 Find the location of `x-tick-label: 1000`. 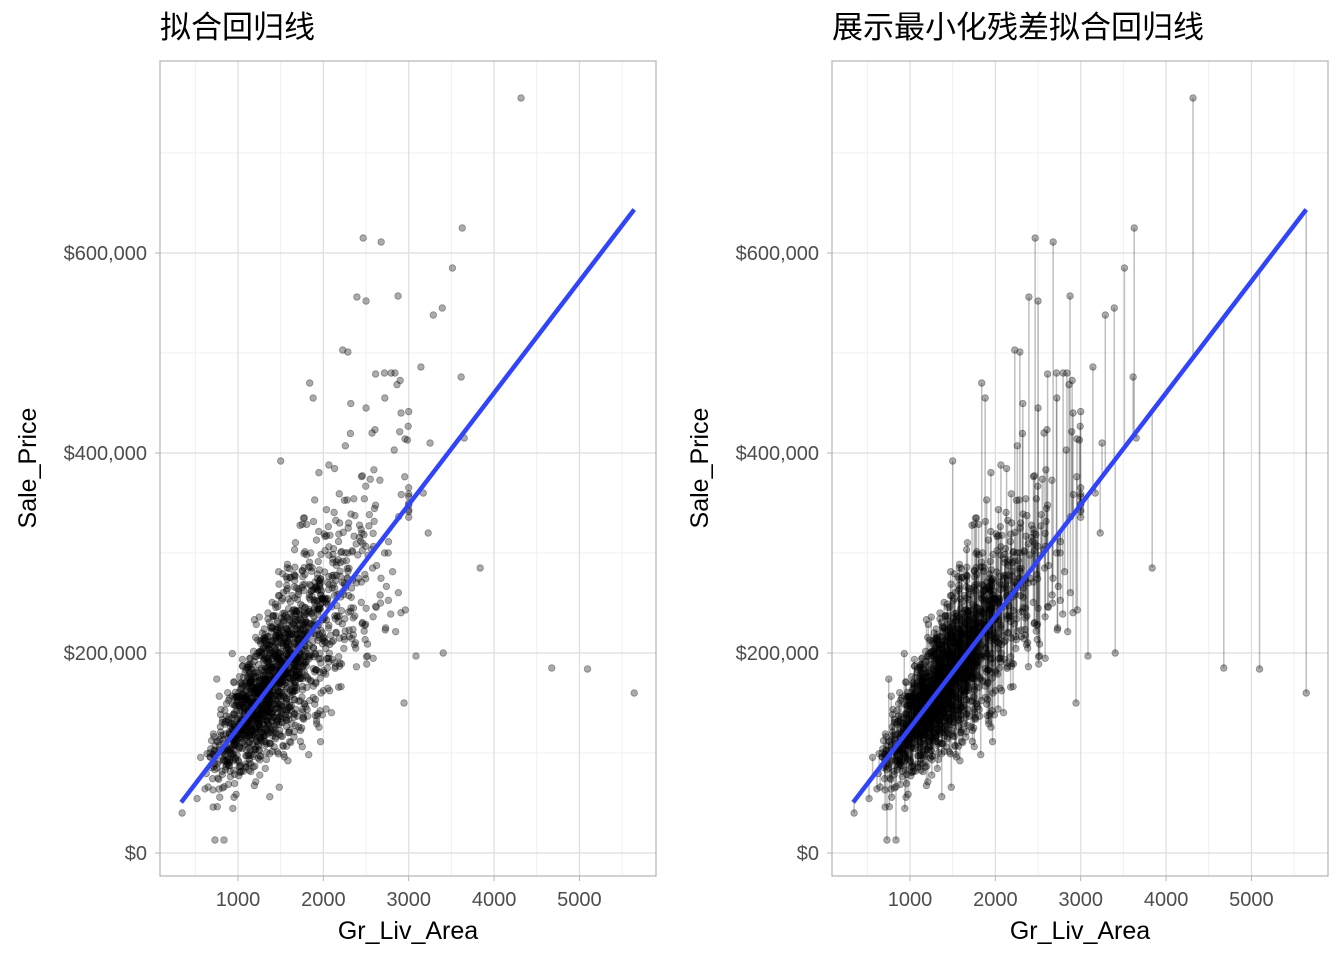

x-tick-label: 1000 is located at coordinates (910, 900).